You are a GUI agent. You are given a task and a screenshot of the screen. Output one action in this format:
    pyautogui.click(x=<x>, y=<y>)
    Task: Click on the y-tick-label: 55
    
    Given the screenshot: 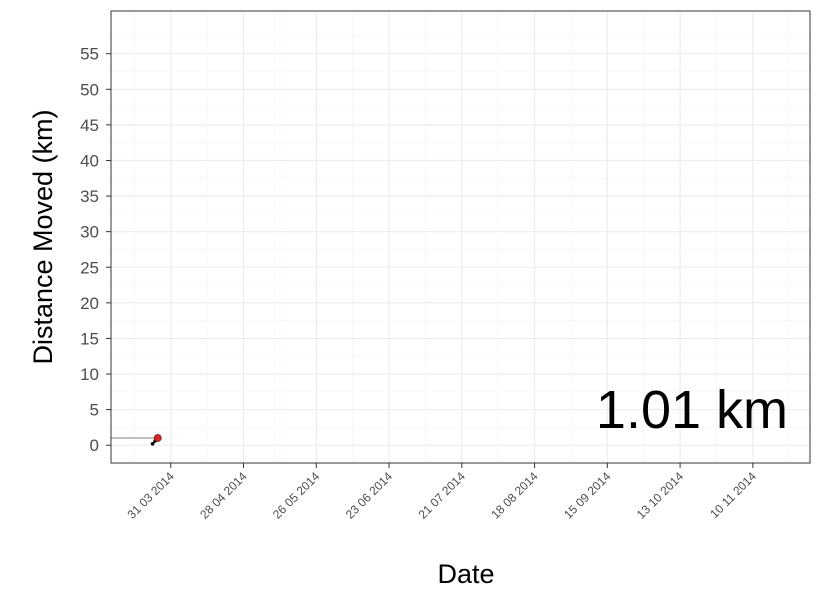 What is the action you would take?
    pyautogui.click(x=89, y=54)
    